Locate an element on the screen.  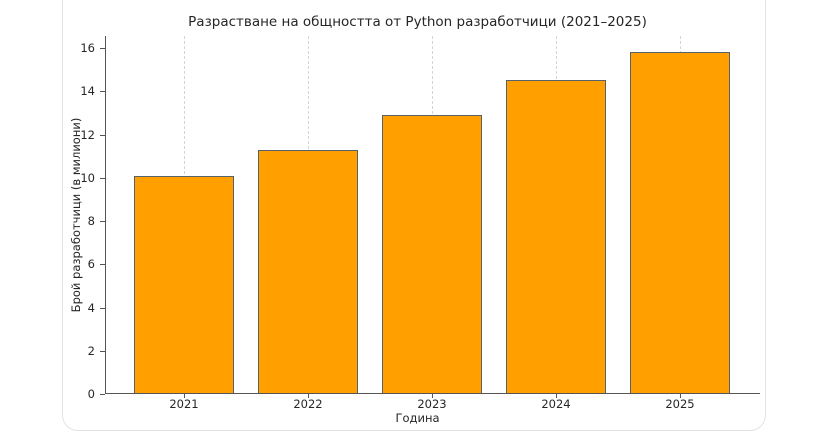
bar-2022 is located at coordinates (308, 271).